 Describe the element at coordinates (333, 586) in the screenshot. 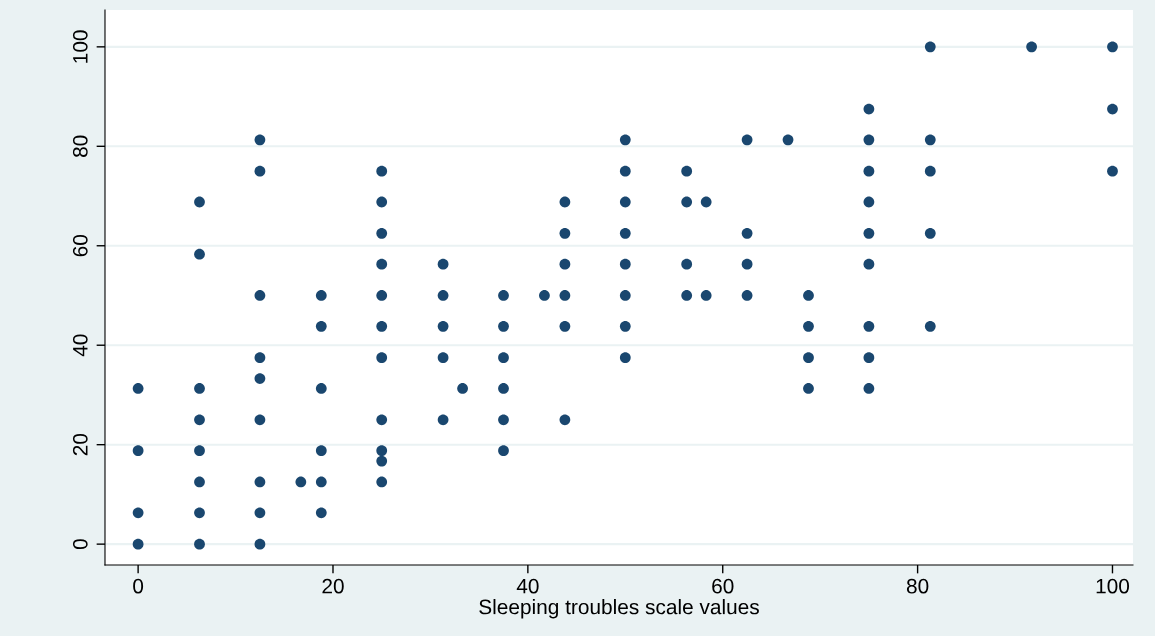

I see `x-tick-label: 20` at that location.